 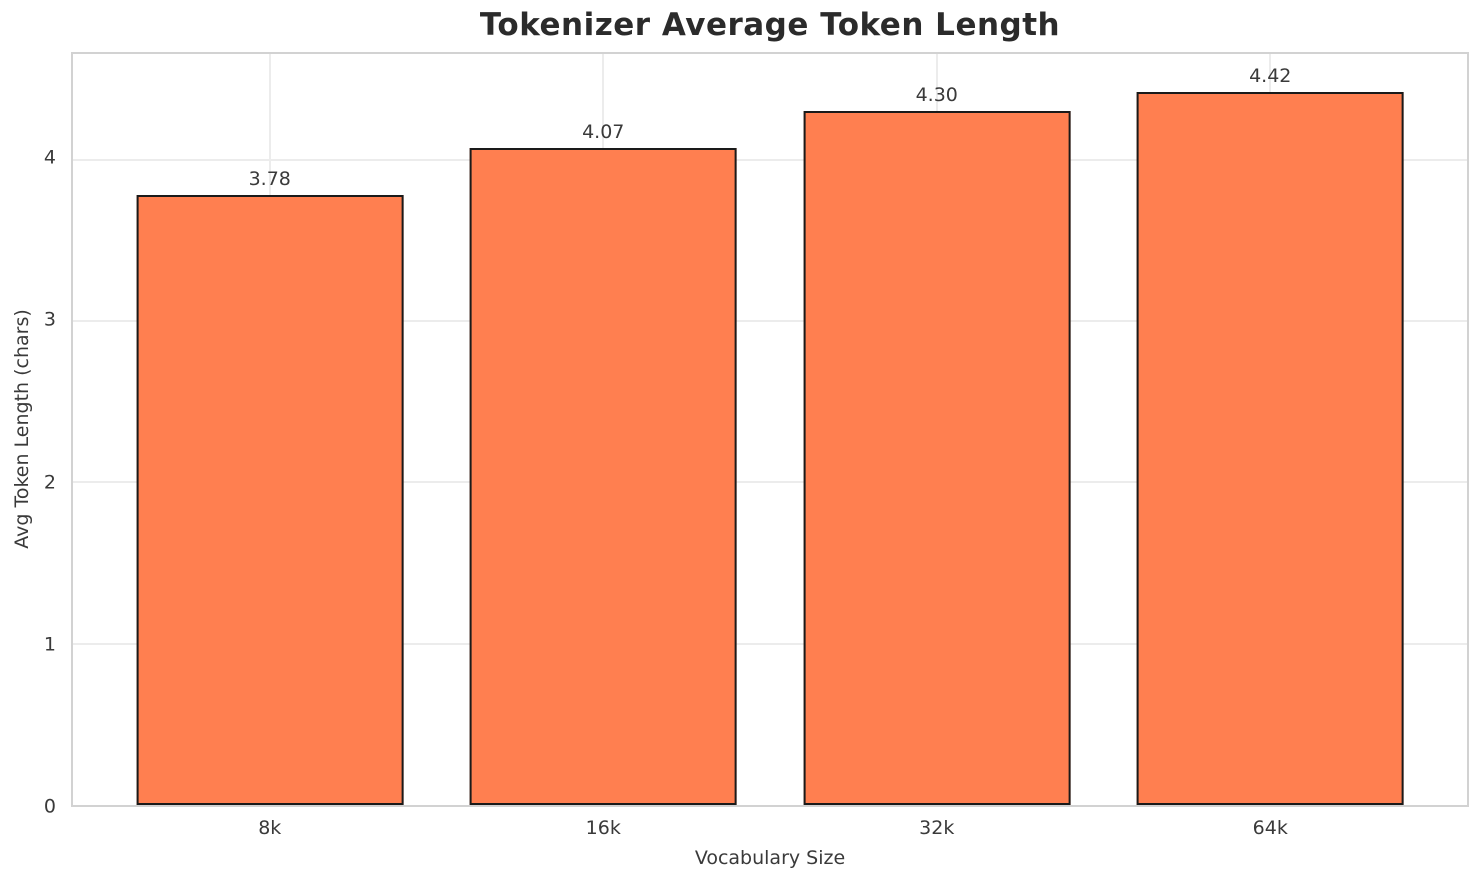 I want to click on chart-title: Tokenizer Average Token Length, so click(x=770, y=25).